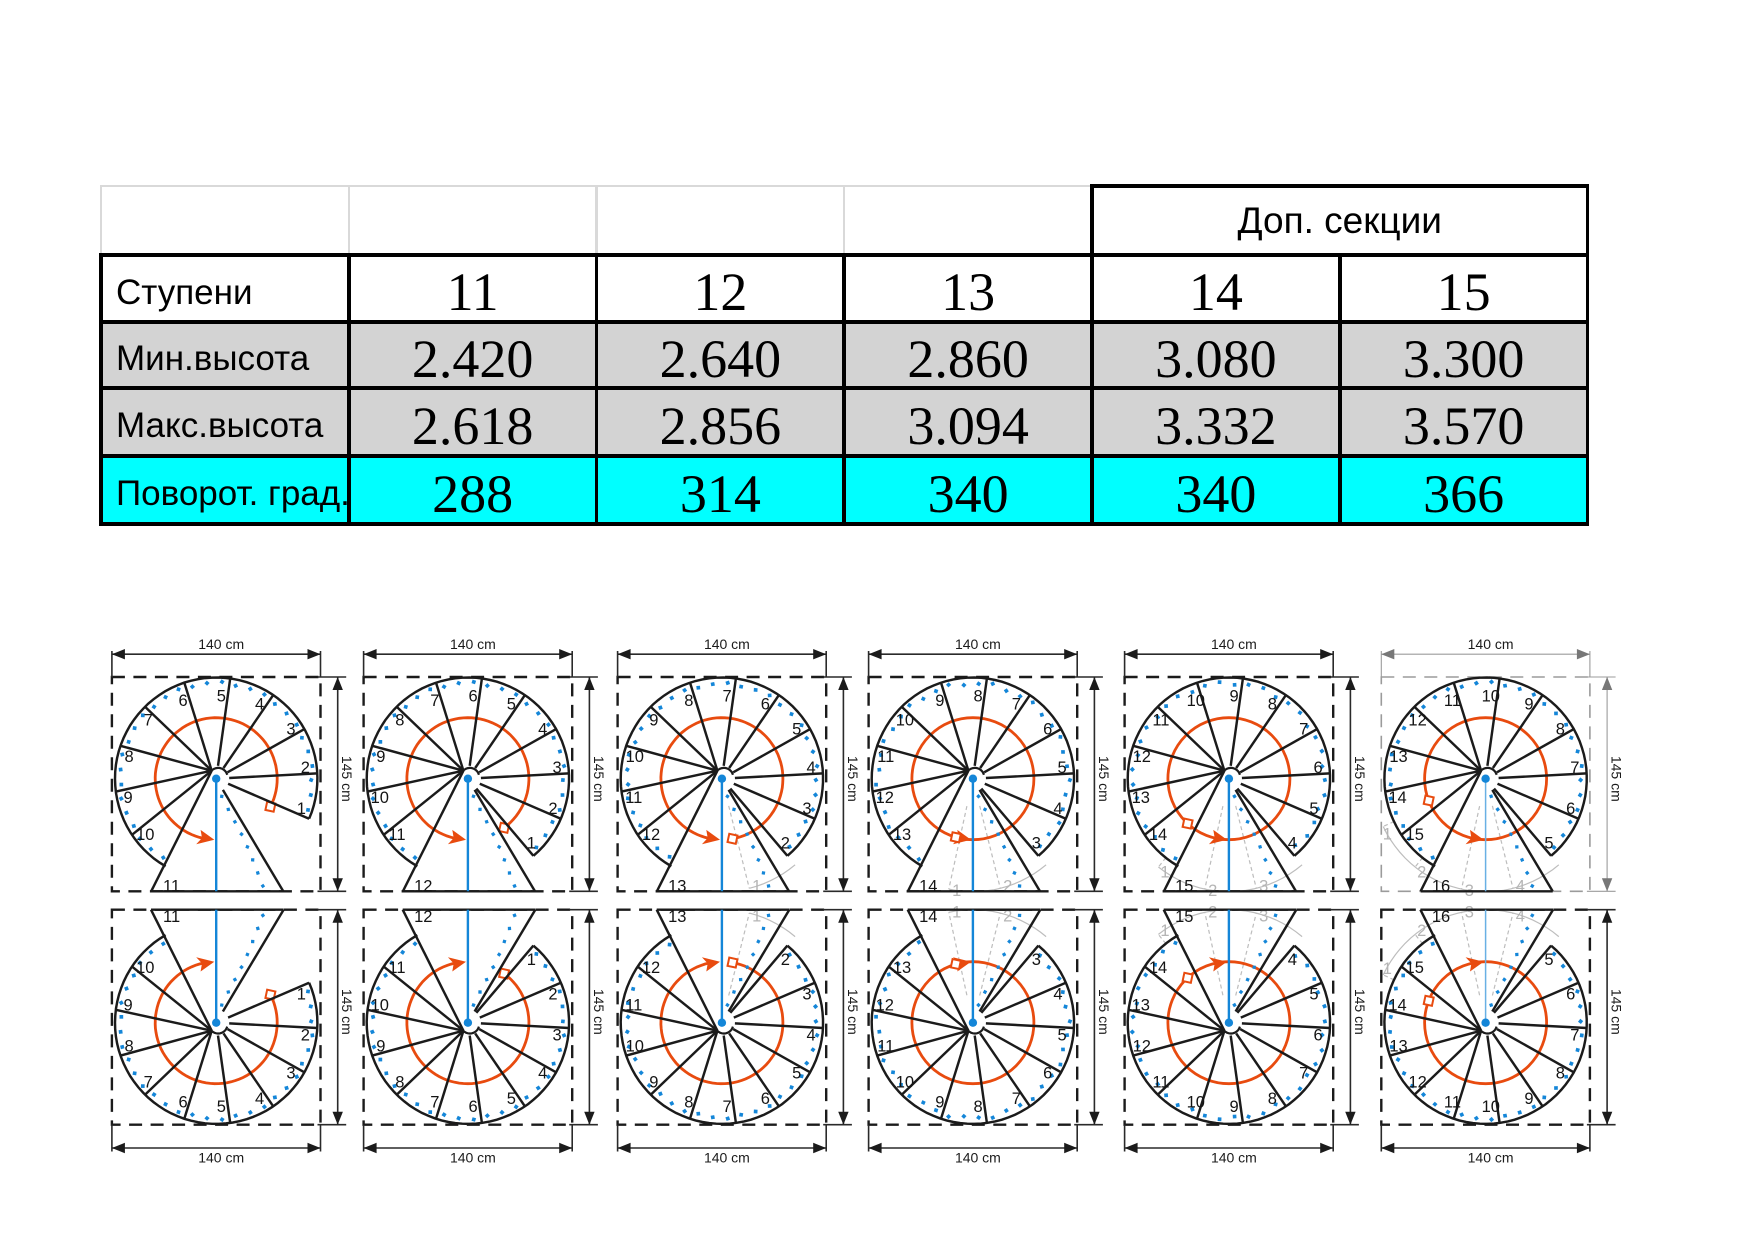 The image size is (1754, 1241). What do you see at coordinates (1441, 917) in the screenshot?
I see `svg-text: 16` at bounding box center [1441, 917].